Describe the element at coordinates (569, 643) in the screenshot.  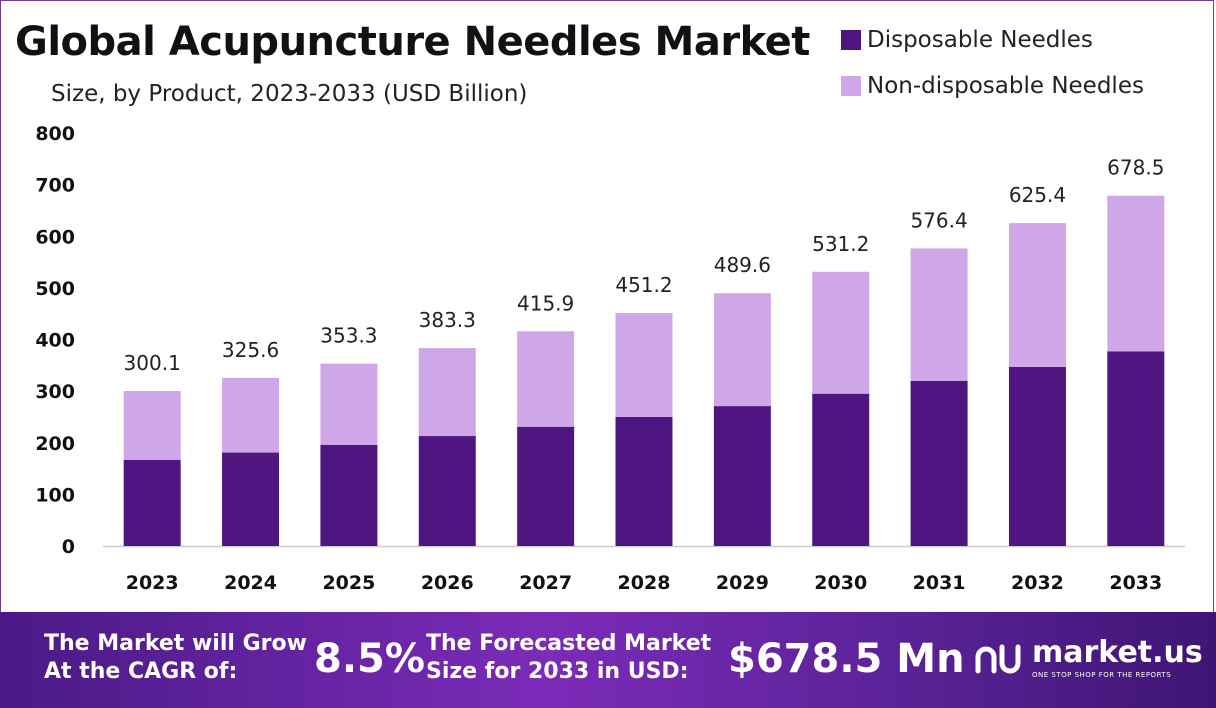
I see `forecast-label-line1: The Forecasted Market` at that location.